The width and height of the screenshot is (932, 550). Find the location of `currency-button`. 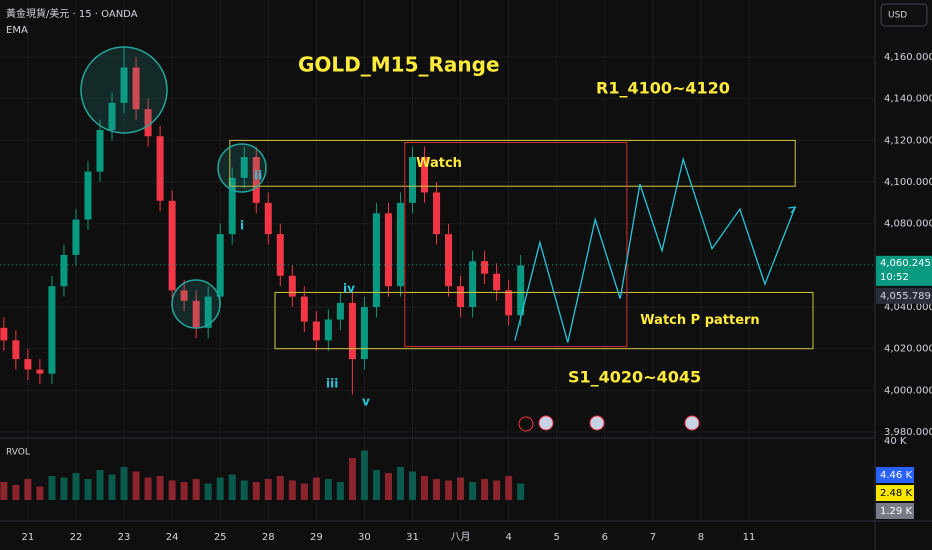

currency-button is located at coordinates (904, 15).